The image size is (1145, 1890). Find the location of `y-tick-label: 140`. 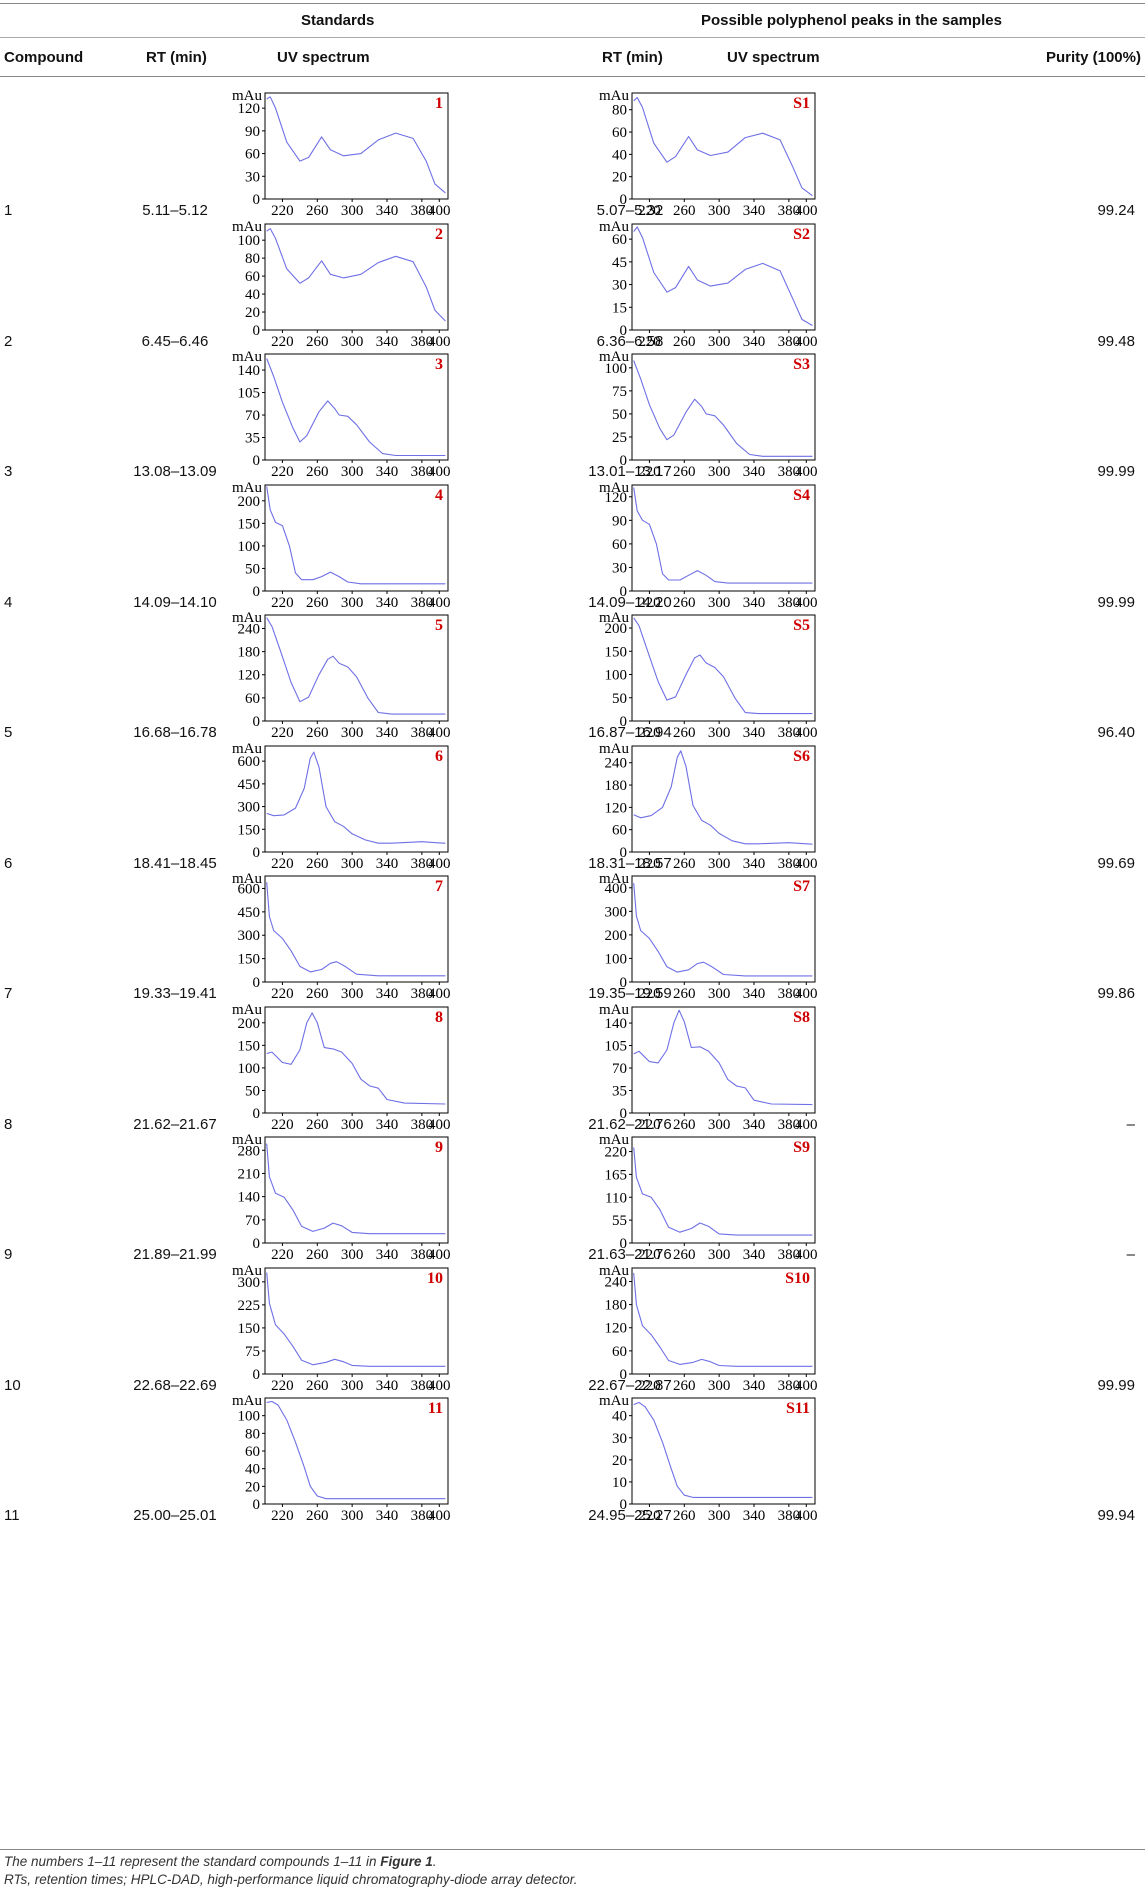

y-tick-label: 140 is located at coordinates (249, 371).